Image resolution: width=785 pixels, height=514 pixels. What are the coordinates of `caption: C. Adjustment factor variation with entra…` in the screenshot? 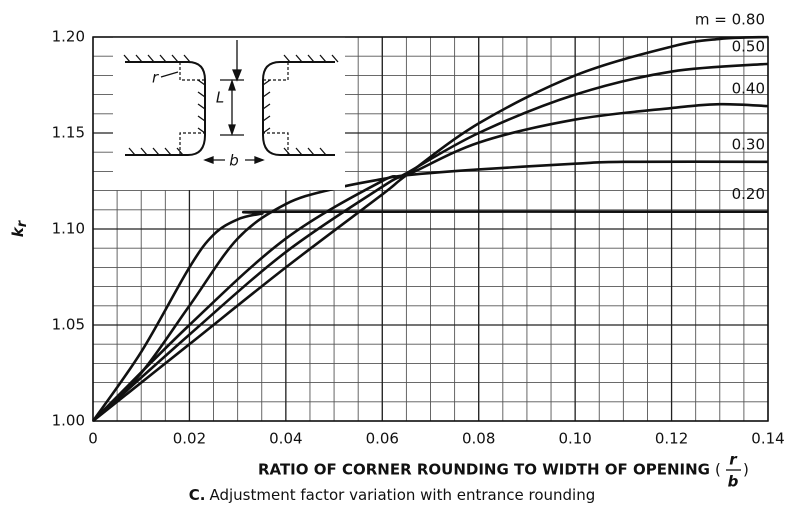 It's located at (392, 495).